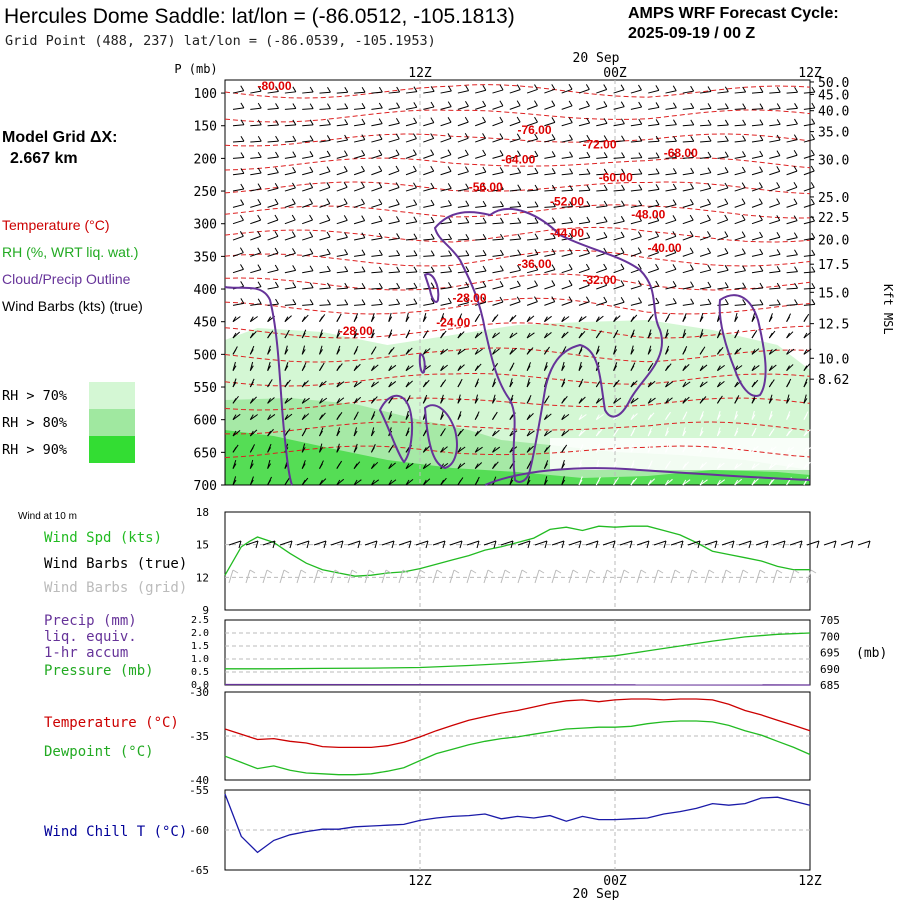 The image size is (900, 900). Describe the element at coordinates (691, 33) in the screenshot. I see `forecast-cycle-value: 2025-09-19 / 00 Z` at that location.